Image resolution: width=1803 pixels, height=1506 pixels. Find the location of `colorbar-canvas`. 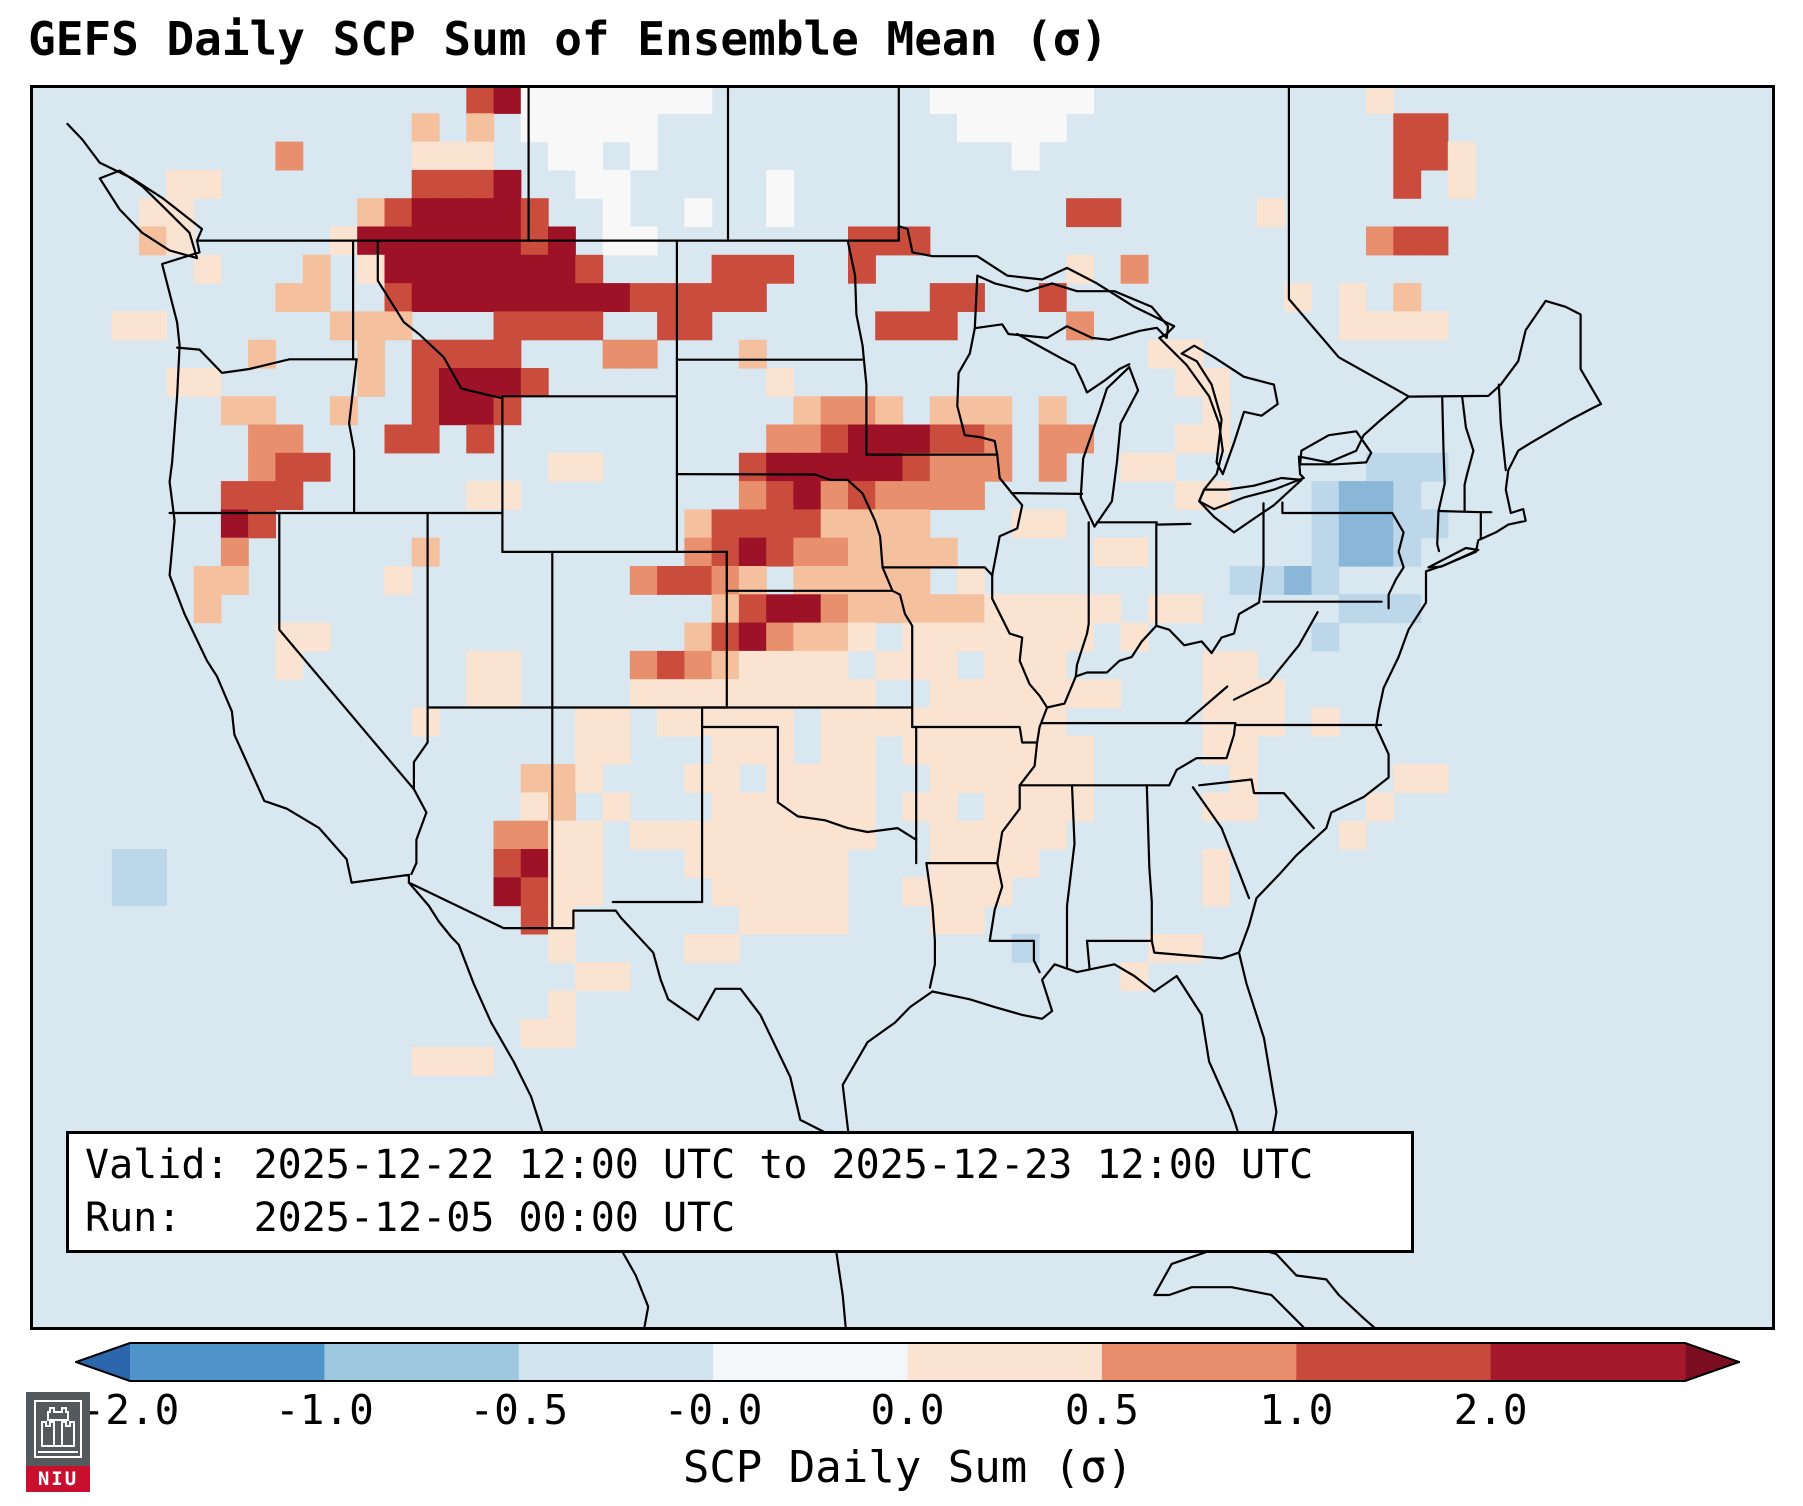

colorbar-canvas is located at coordinates (907, 1362).